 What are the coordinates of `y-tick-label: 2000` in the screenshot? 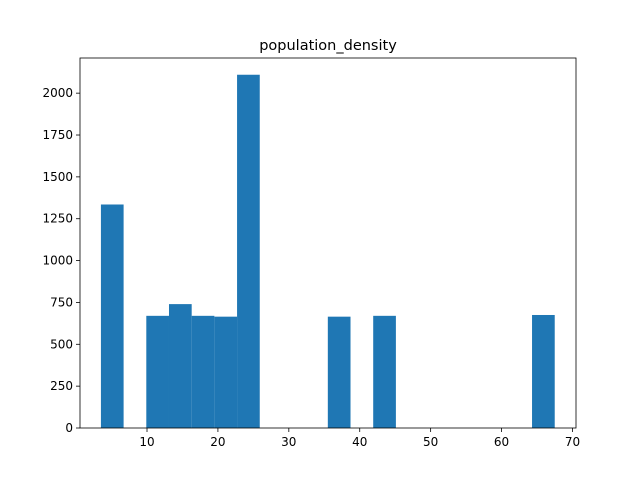 It's located at (57, 93).